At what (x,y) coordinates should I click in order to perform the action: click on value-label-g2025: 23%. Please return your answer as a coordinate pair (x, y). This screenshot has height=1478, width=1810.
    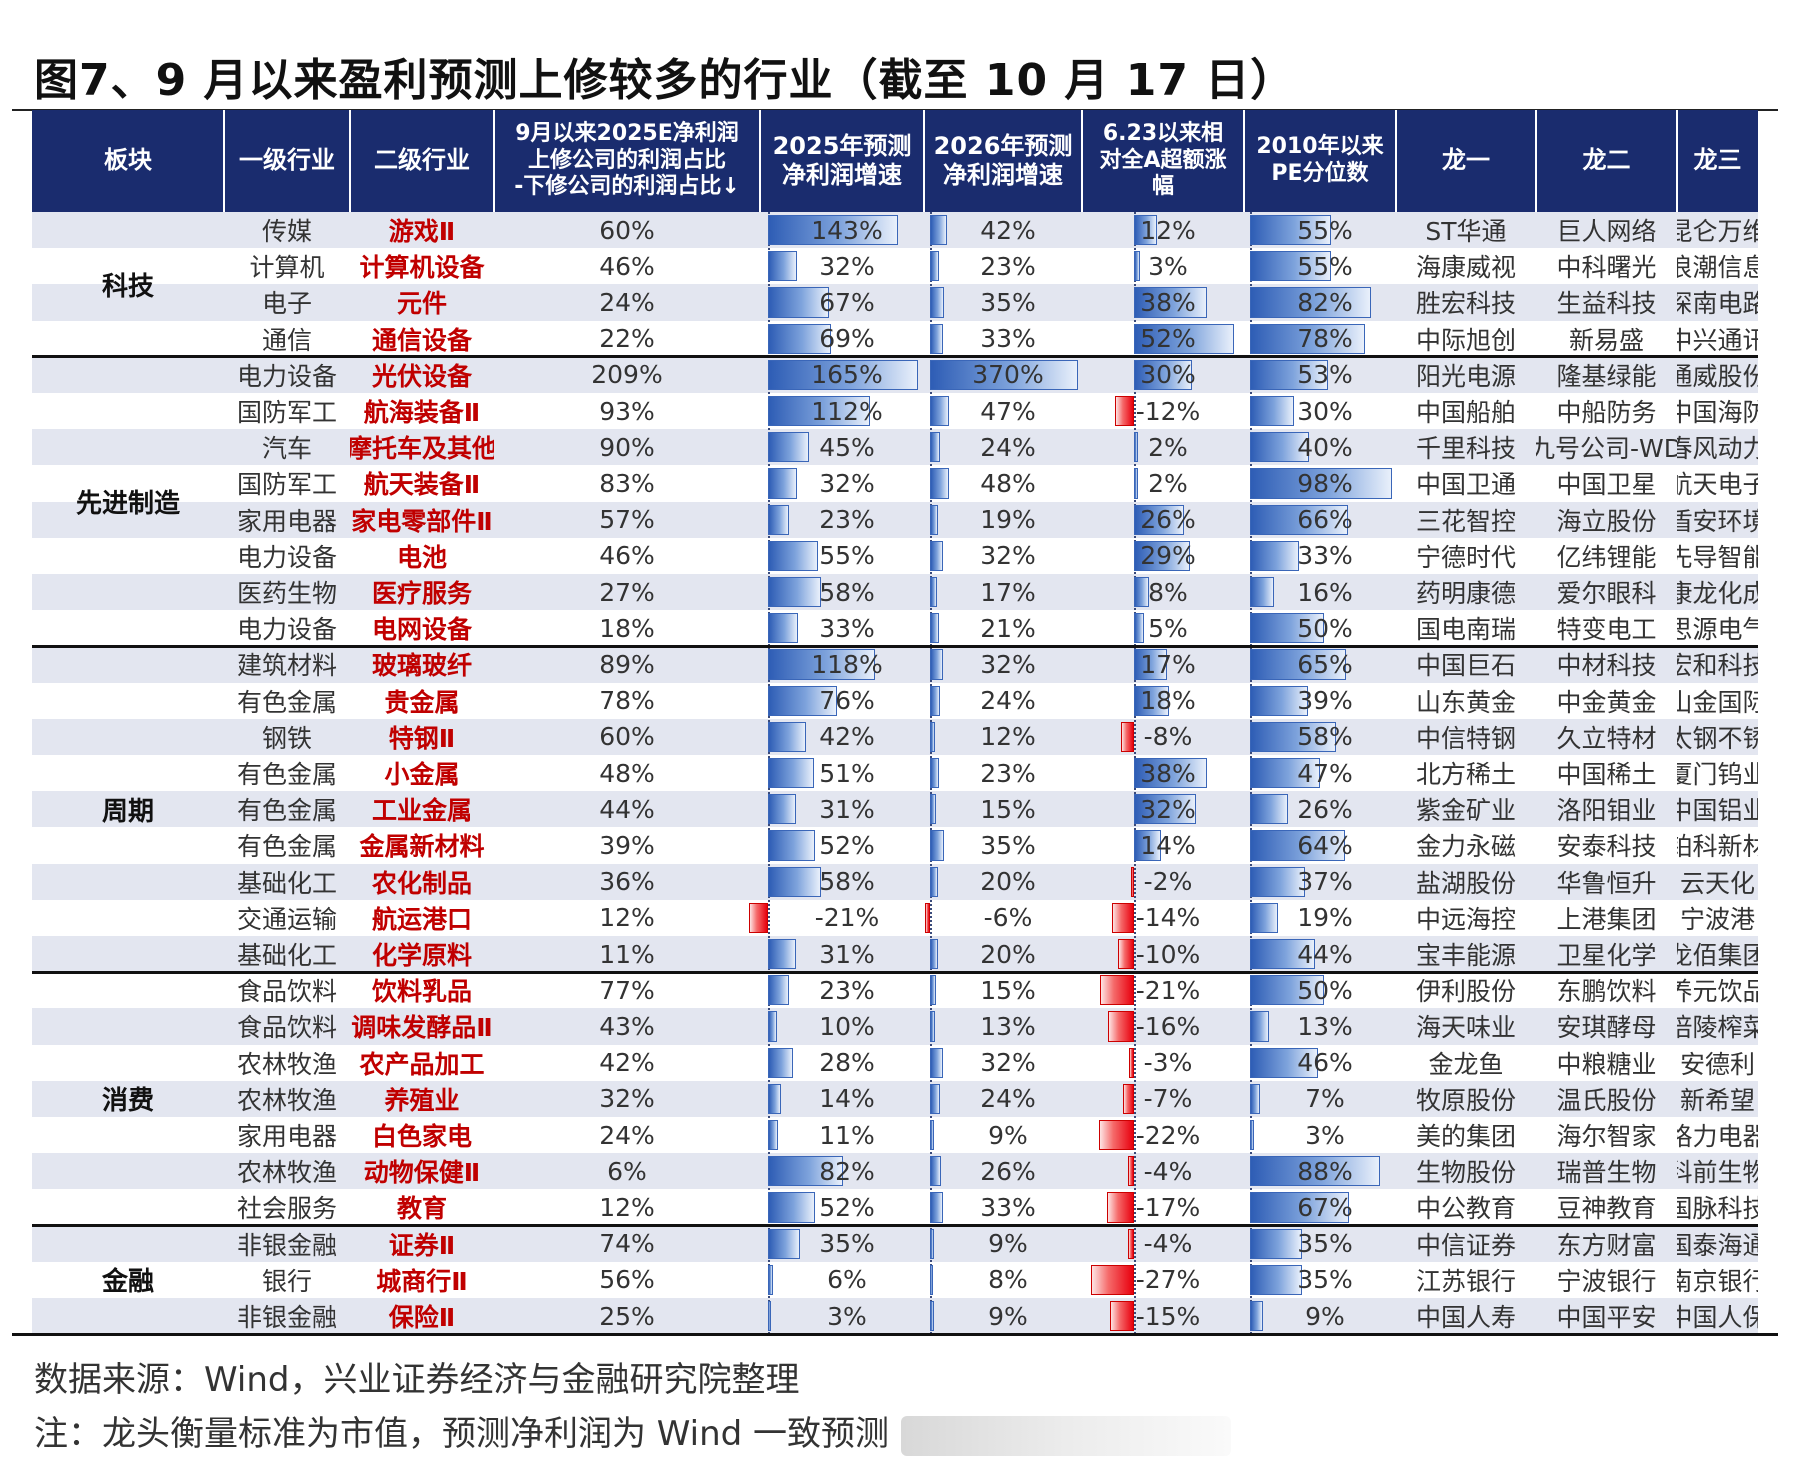
    Looking at the image, I should click on (847, 520).